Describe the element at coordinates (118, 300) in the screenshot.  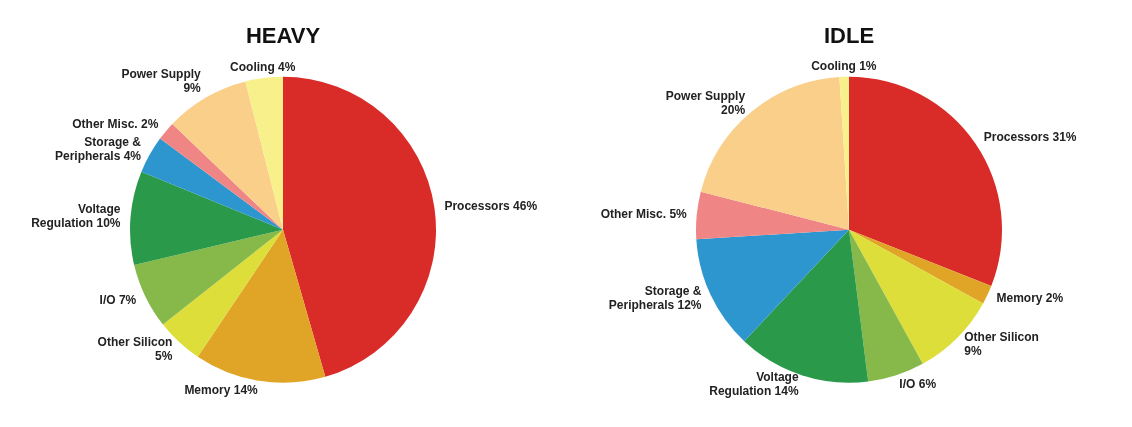
I see `slice-label: I/O 7%` at that location.